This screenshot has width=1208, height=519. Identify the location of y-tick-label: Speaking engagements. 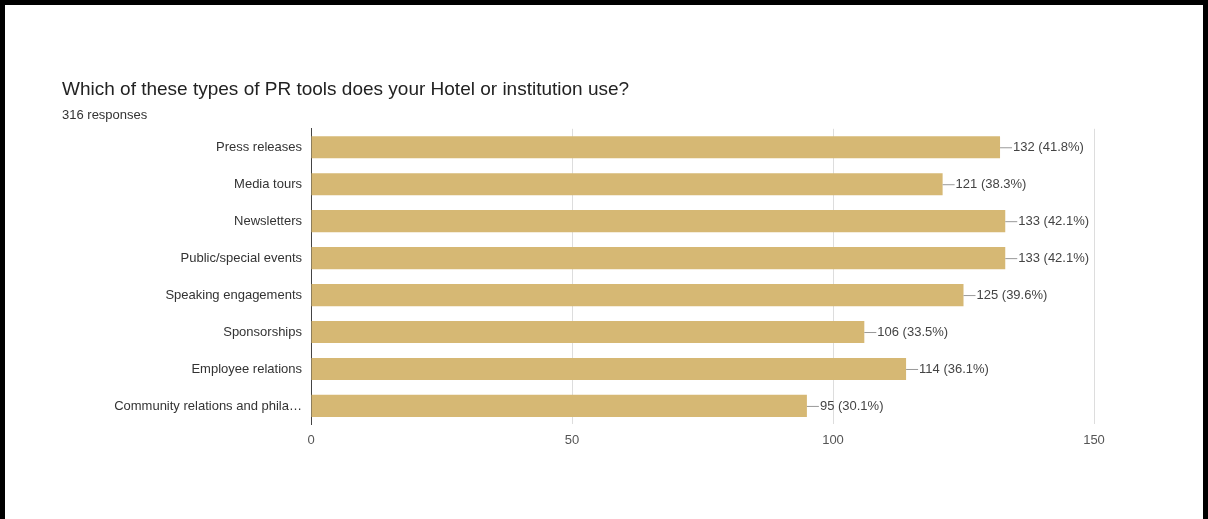
(234, 294).